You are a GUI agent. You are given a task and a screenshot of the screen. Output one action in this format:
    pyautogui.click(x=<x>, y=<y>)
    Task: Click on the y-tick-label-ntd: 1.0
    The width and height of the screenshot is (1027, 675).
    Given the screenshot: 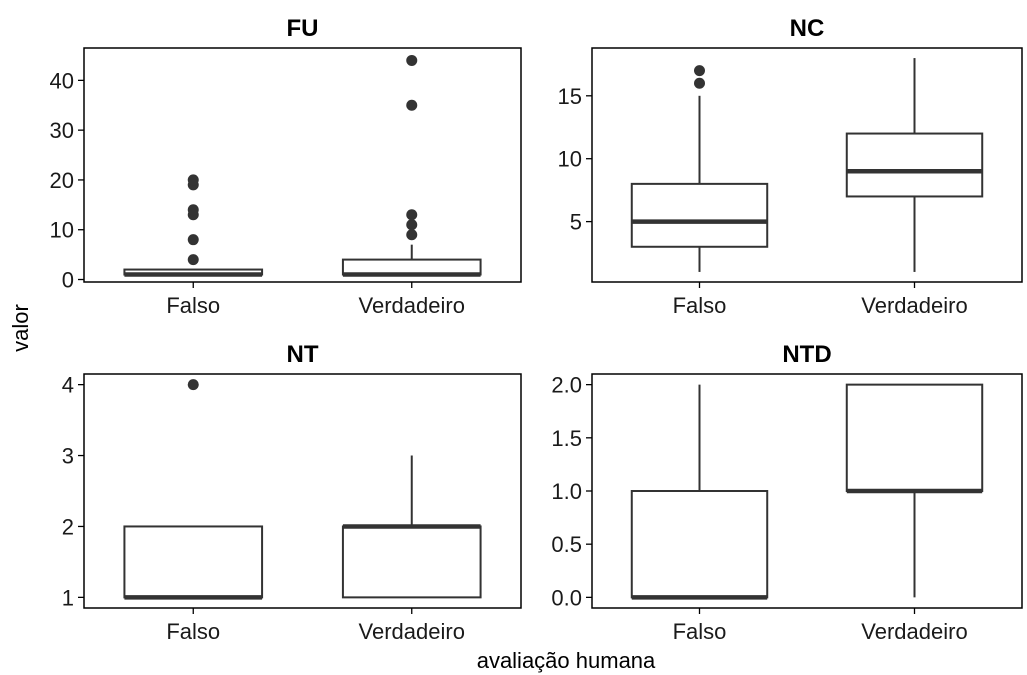 What is the action you would take?
    pyautogui.click(x=566, y=491)
    